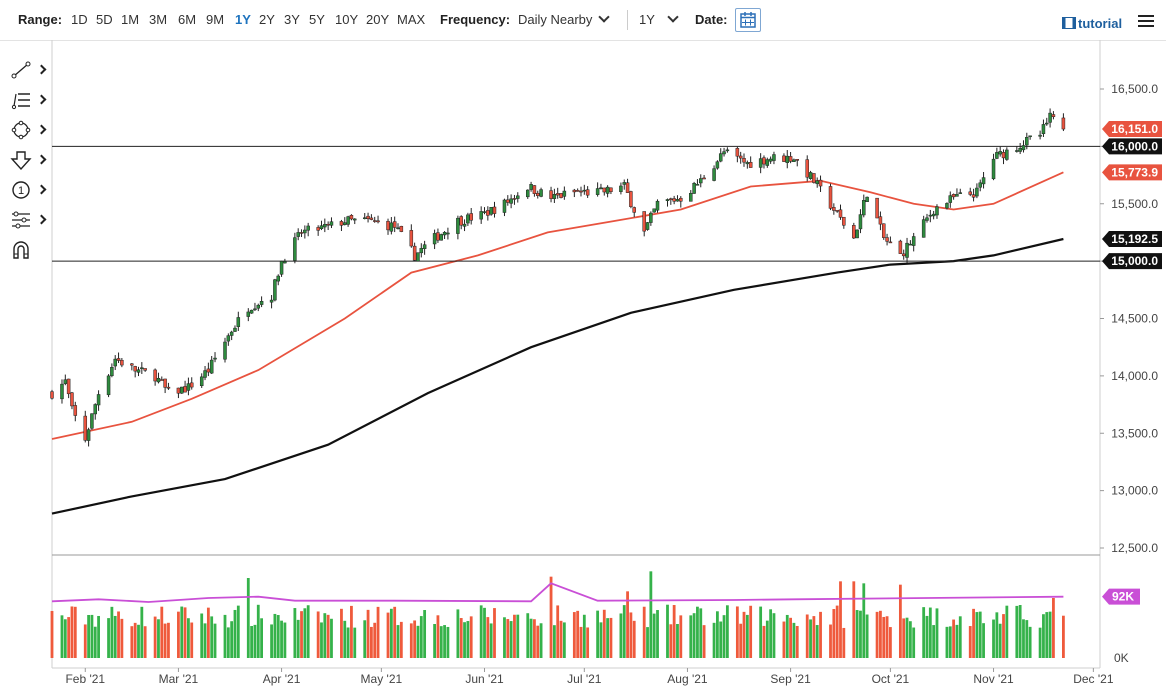 The height and width of the screenshot is (699, 1166). Describe the element at coordinates (28, 100) in the screenshot. I see `fib-tool-button` at that location.